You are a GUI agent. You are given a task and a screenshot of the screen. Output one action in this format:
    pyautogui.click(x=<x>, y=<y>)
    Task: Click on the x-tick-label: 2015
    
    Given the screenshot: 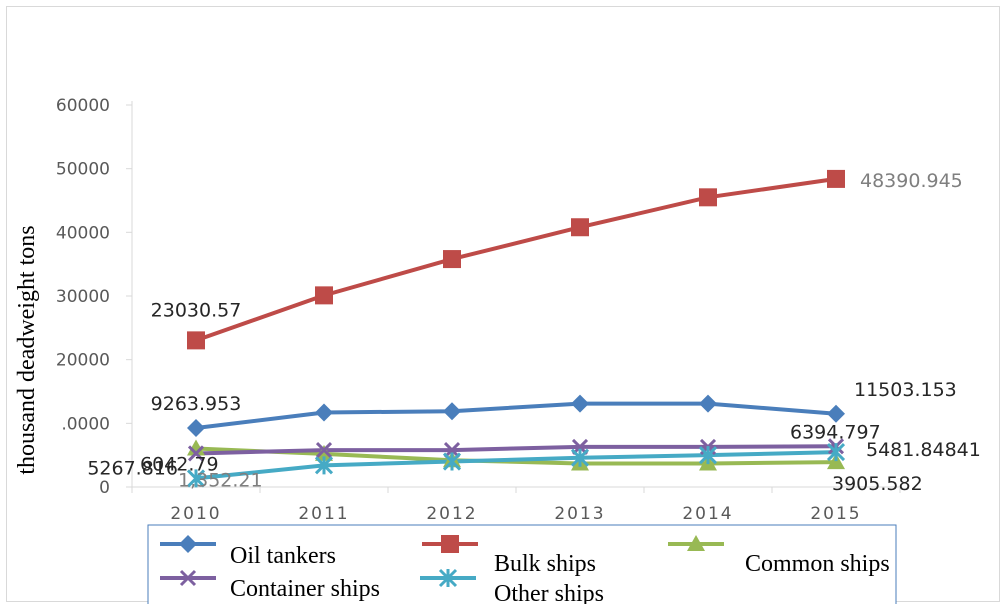 What is the action you would take?
    pyautogui.click(x=835, y=514)
    